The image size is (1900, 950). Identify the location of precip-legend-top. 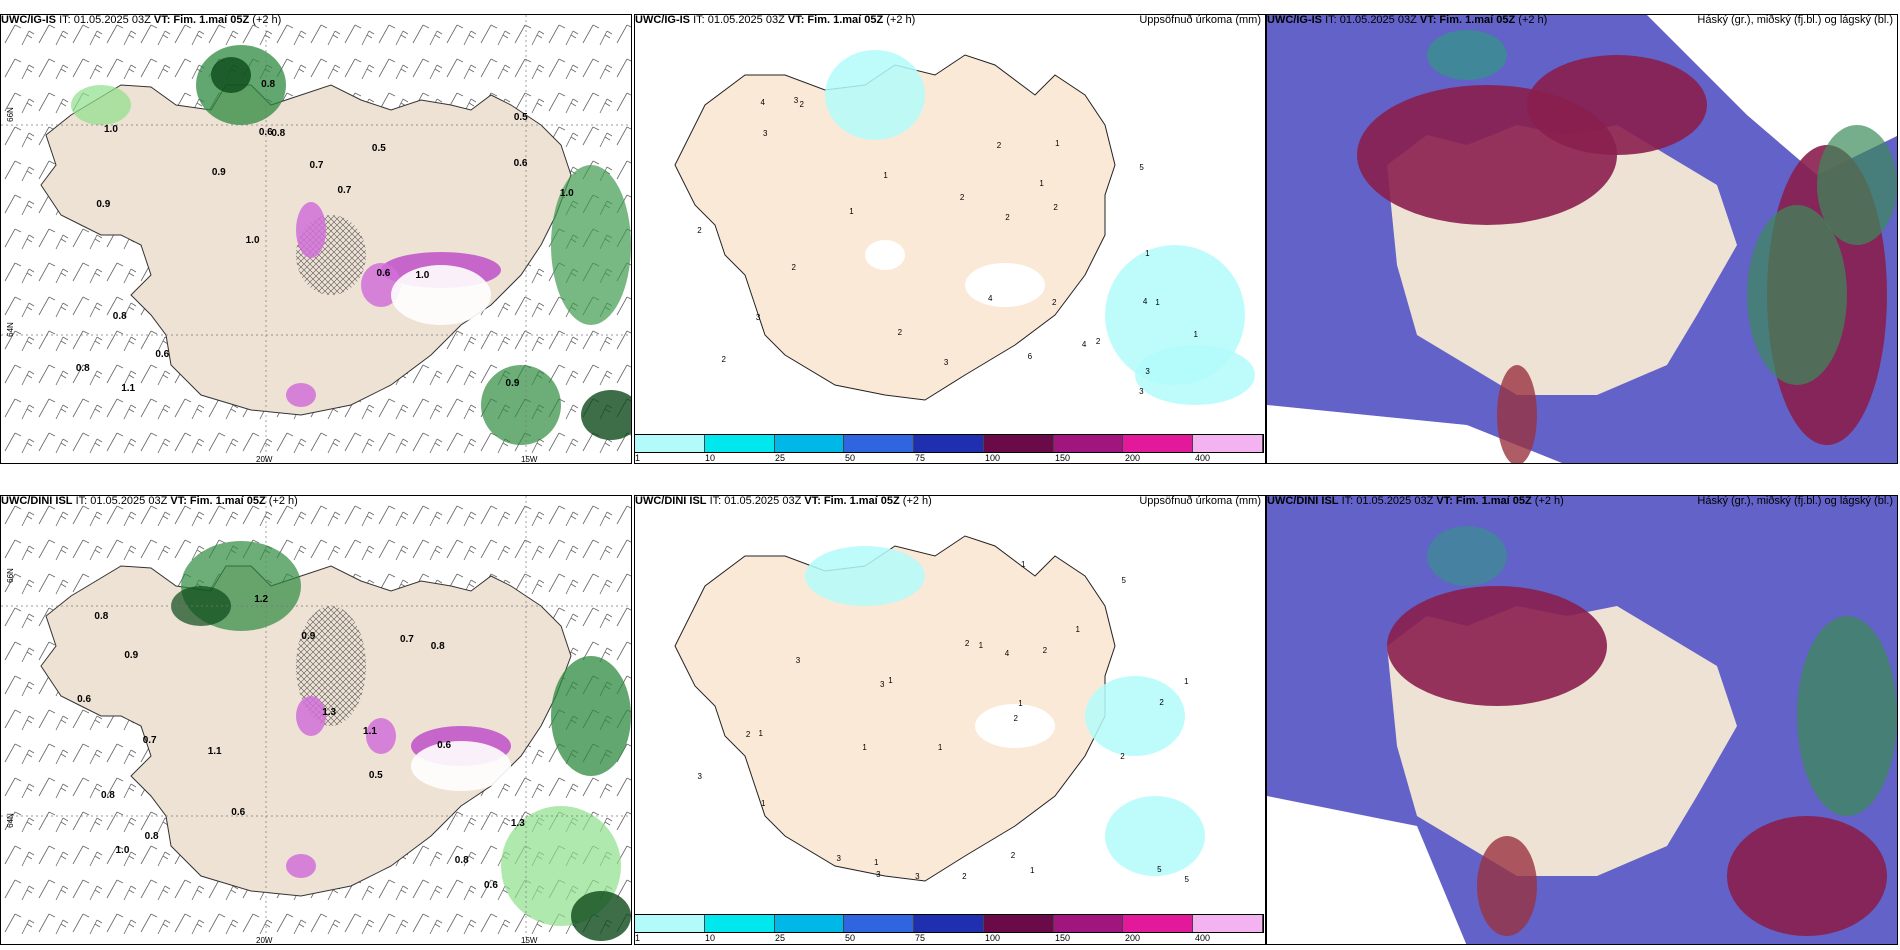
(949, 443).